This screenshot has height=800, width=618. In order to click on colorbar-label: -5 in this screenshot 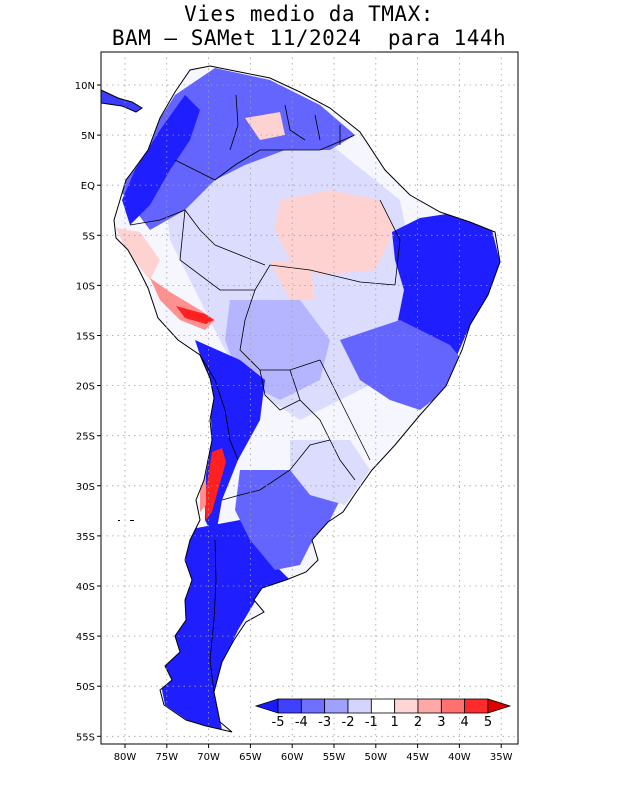, I will do `click(278, 722)`.